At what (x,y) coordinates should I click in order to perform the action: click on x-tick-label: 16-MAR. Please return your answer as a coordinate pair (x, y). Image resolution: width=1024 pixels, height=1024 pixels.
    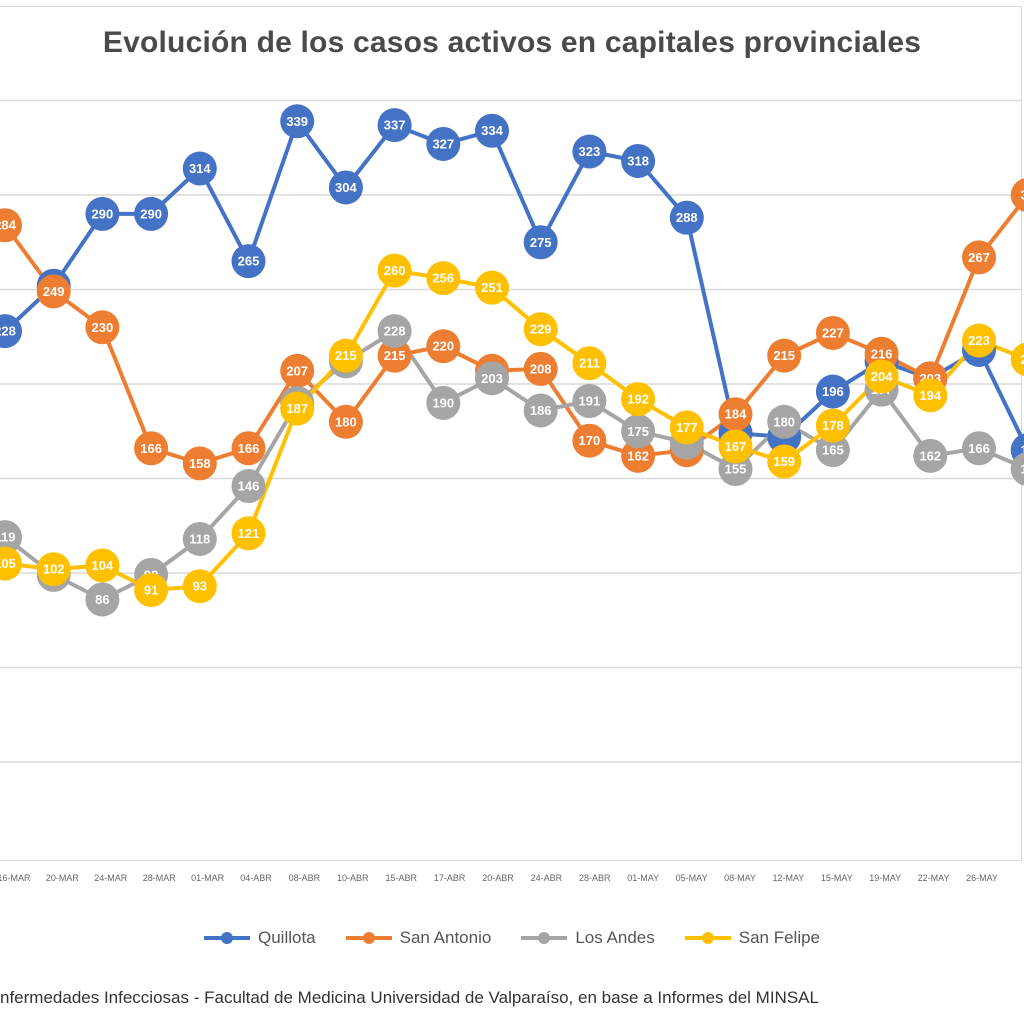
    Looking at the image, I should click on (15, 878).